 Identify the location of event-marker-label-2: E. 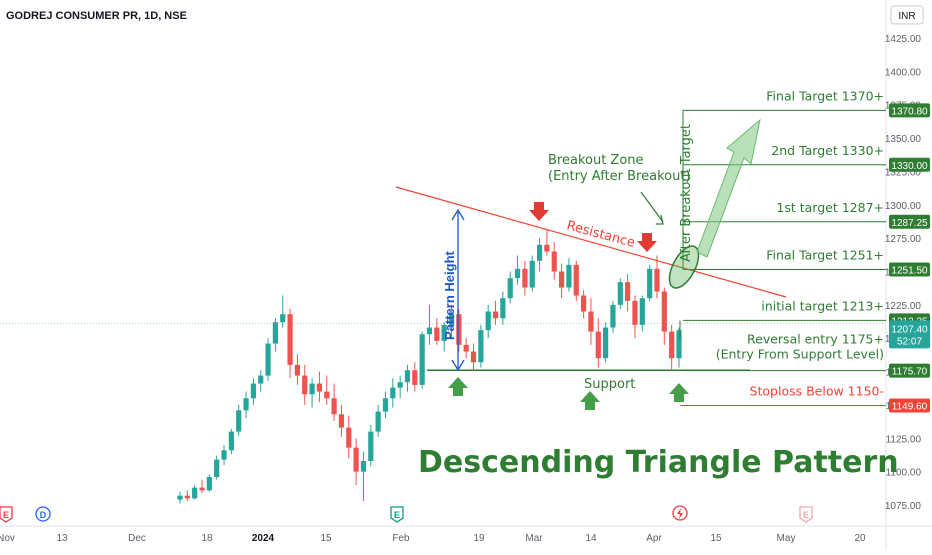
(397, 515).